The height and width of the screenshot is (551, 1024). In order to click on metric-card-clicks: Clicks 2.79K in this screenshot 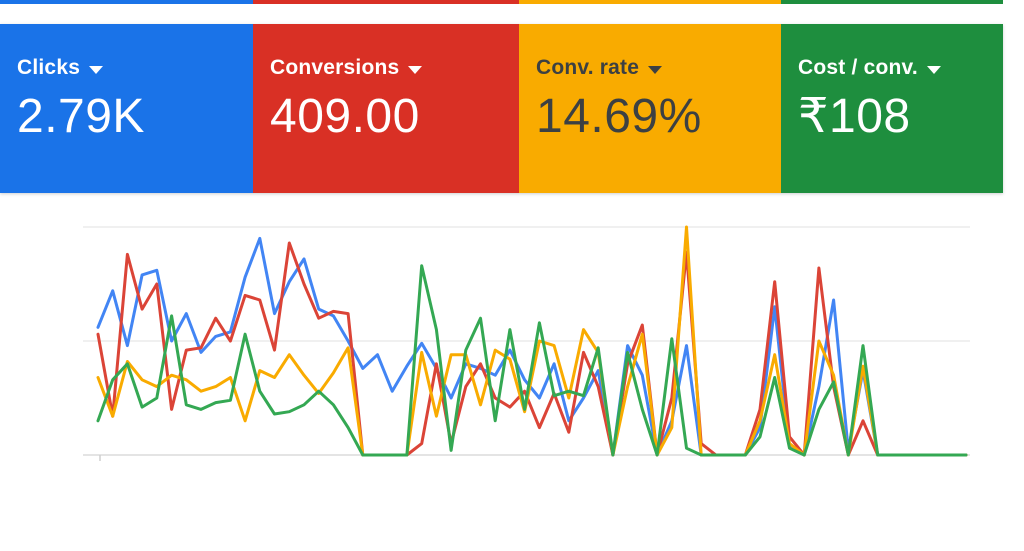, I will do `click(126, 108)`.